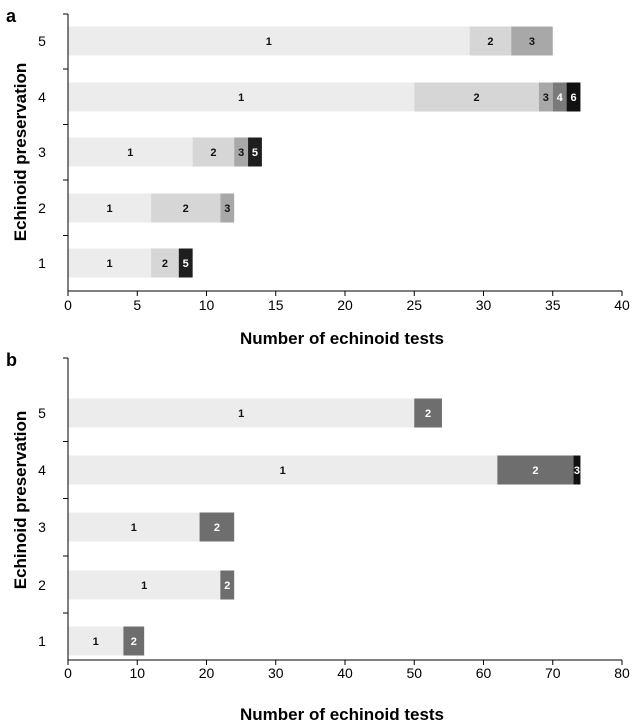 The image size is (632, 726). What do you see at coordinates (342, 338) in the screenshot?
I see `panel-a-x-axis-label: Number of echinoid tests` at bounding box center [342, 338].